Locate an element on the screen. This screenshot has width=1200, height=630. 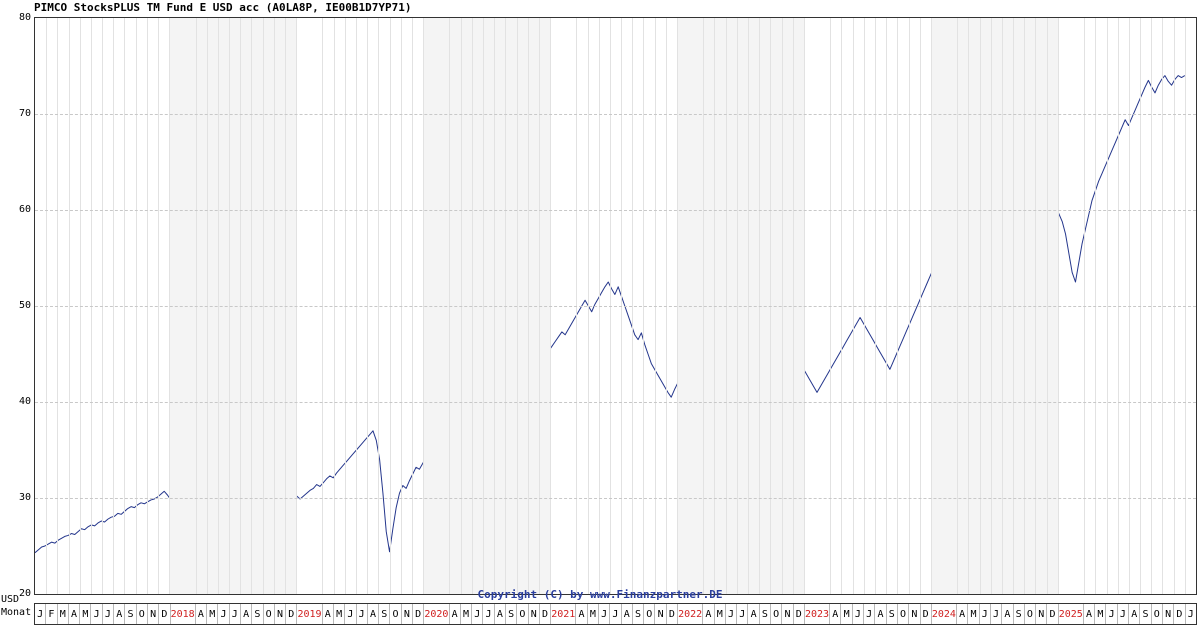
x-axis-year-label: 2024 is located at coordinates (945, 614).